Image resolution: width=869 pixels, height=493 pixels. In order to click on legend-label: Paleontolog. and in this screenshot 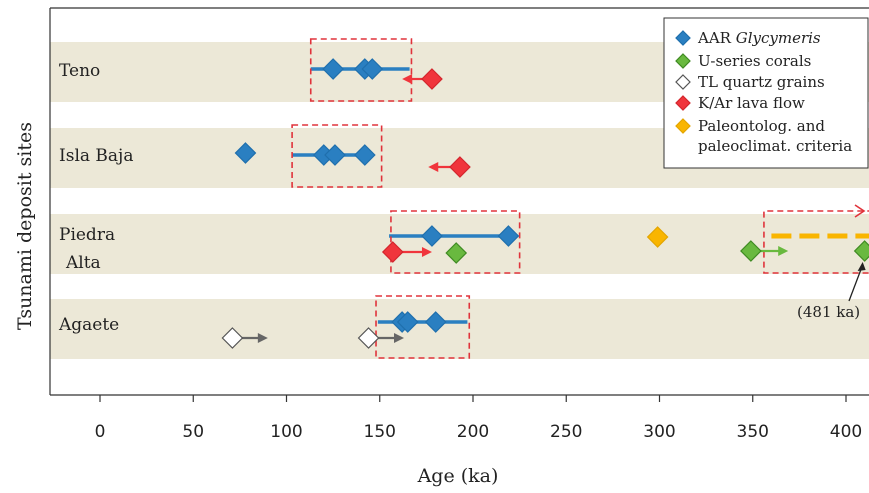, I will do `click(761, 126)`.